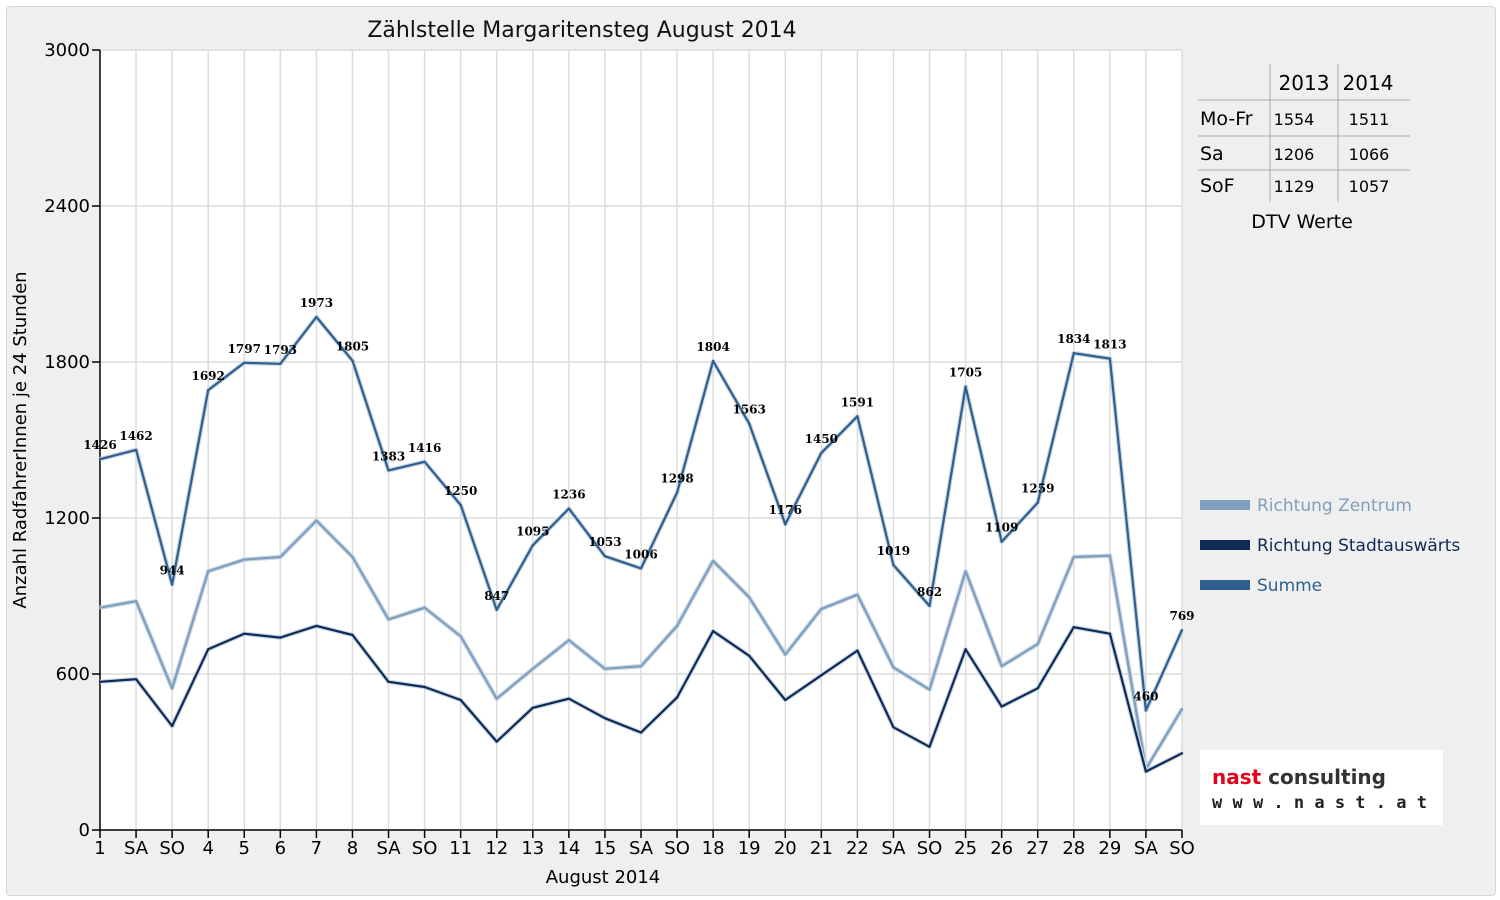 This screenshot has height=900, width=1500. What do you see at coordinates (1225, 585) in the screenshot?
I see `legend-swatch-summe` at bounding box center [1225, 585].